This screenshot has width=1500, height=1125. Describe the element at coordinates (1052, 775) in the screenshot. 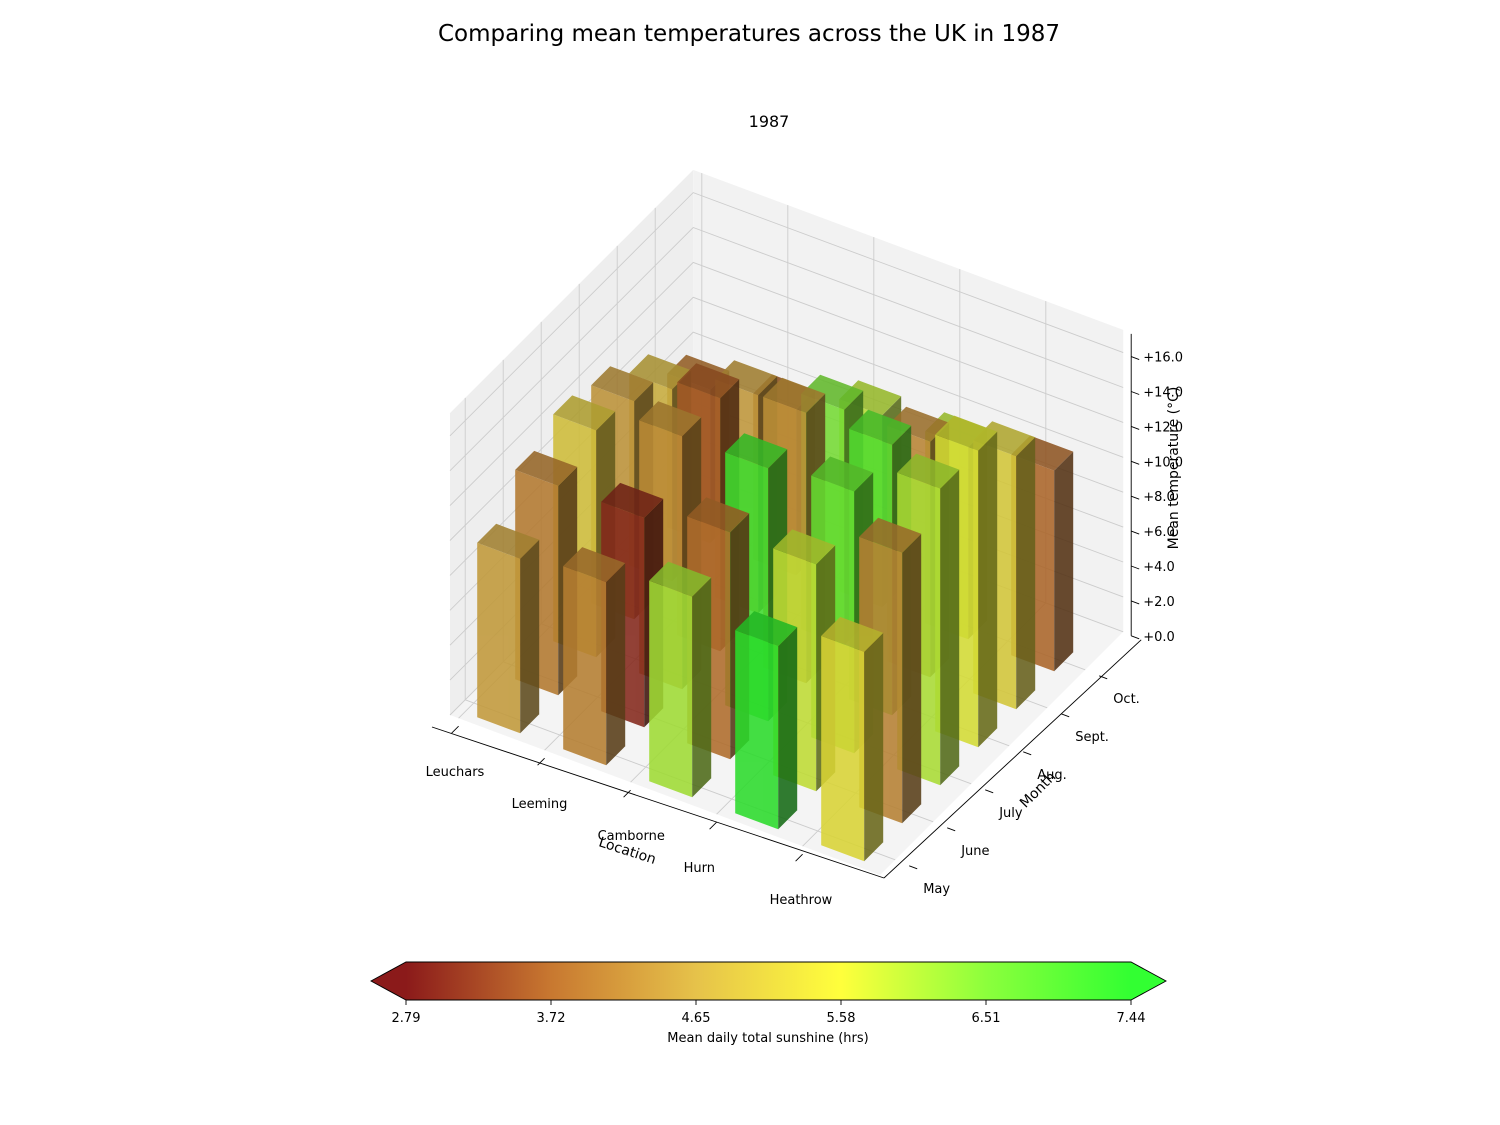

I see `y-tick-label: Aug.` at that location.